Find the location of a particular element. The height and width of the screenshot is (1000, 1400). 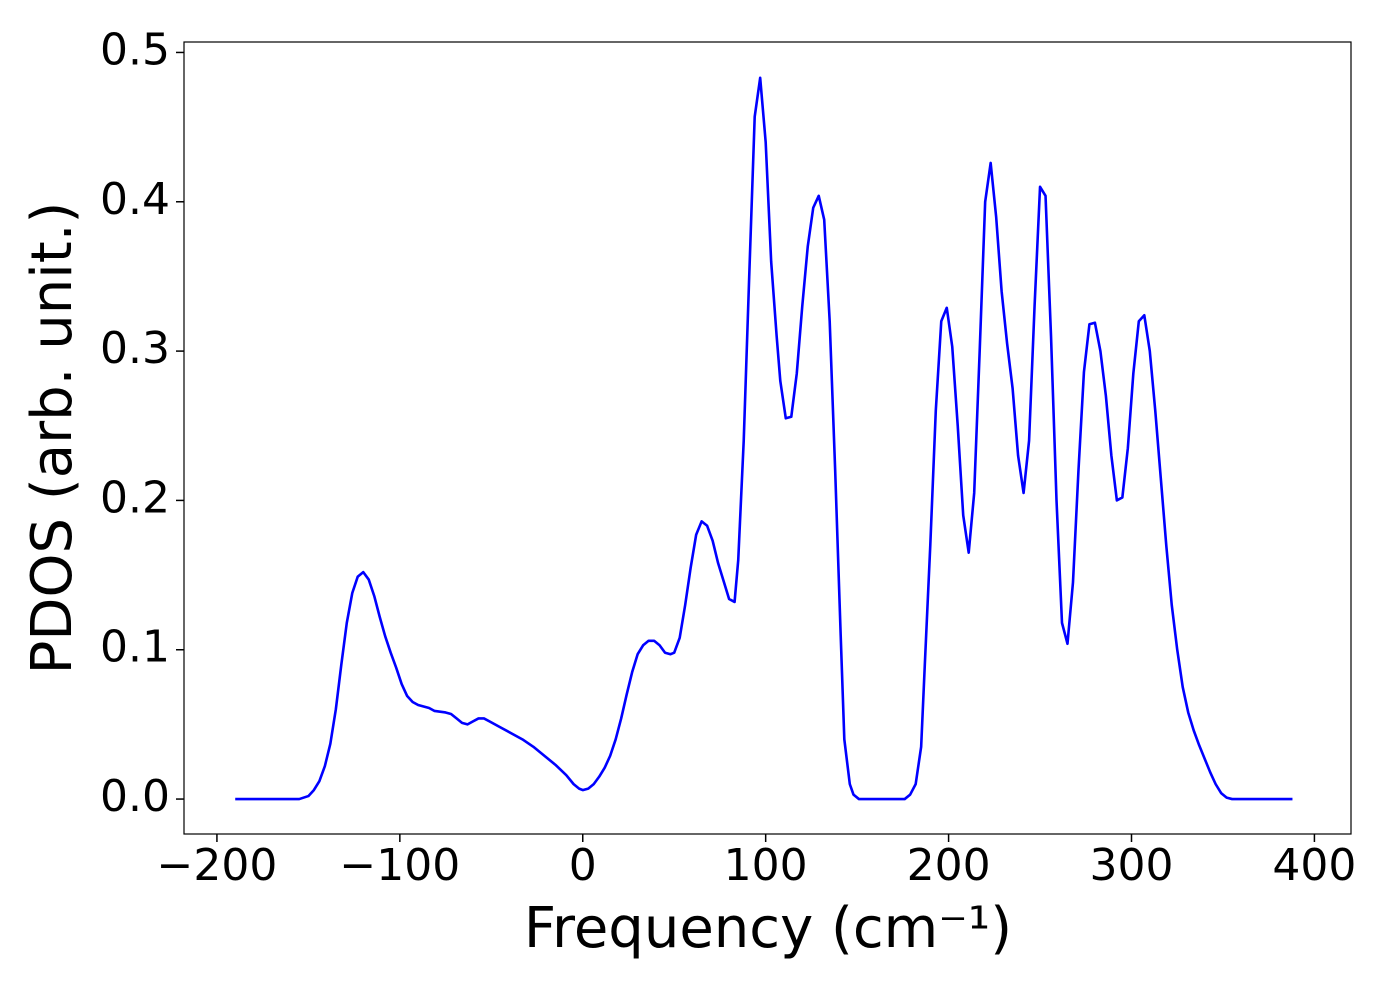

y-tick-label: 0.0 is located at coordinates (135, 796).